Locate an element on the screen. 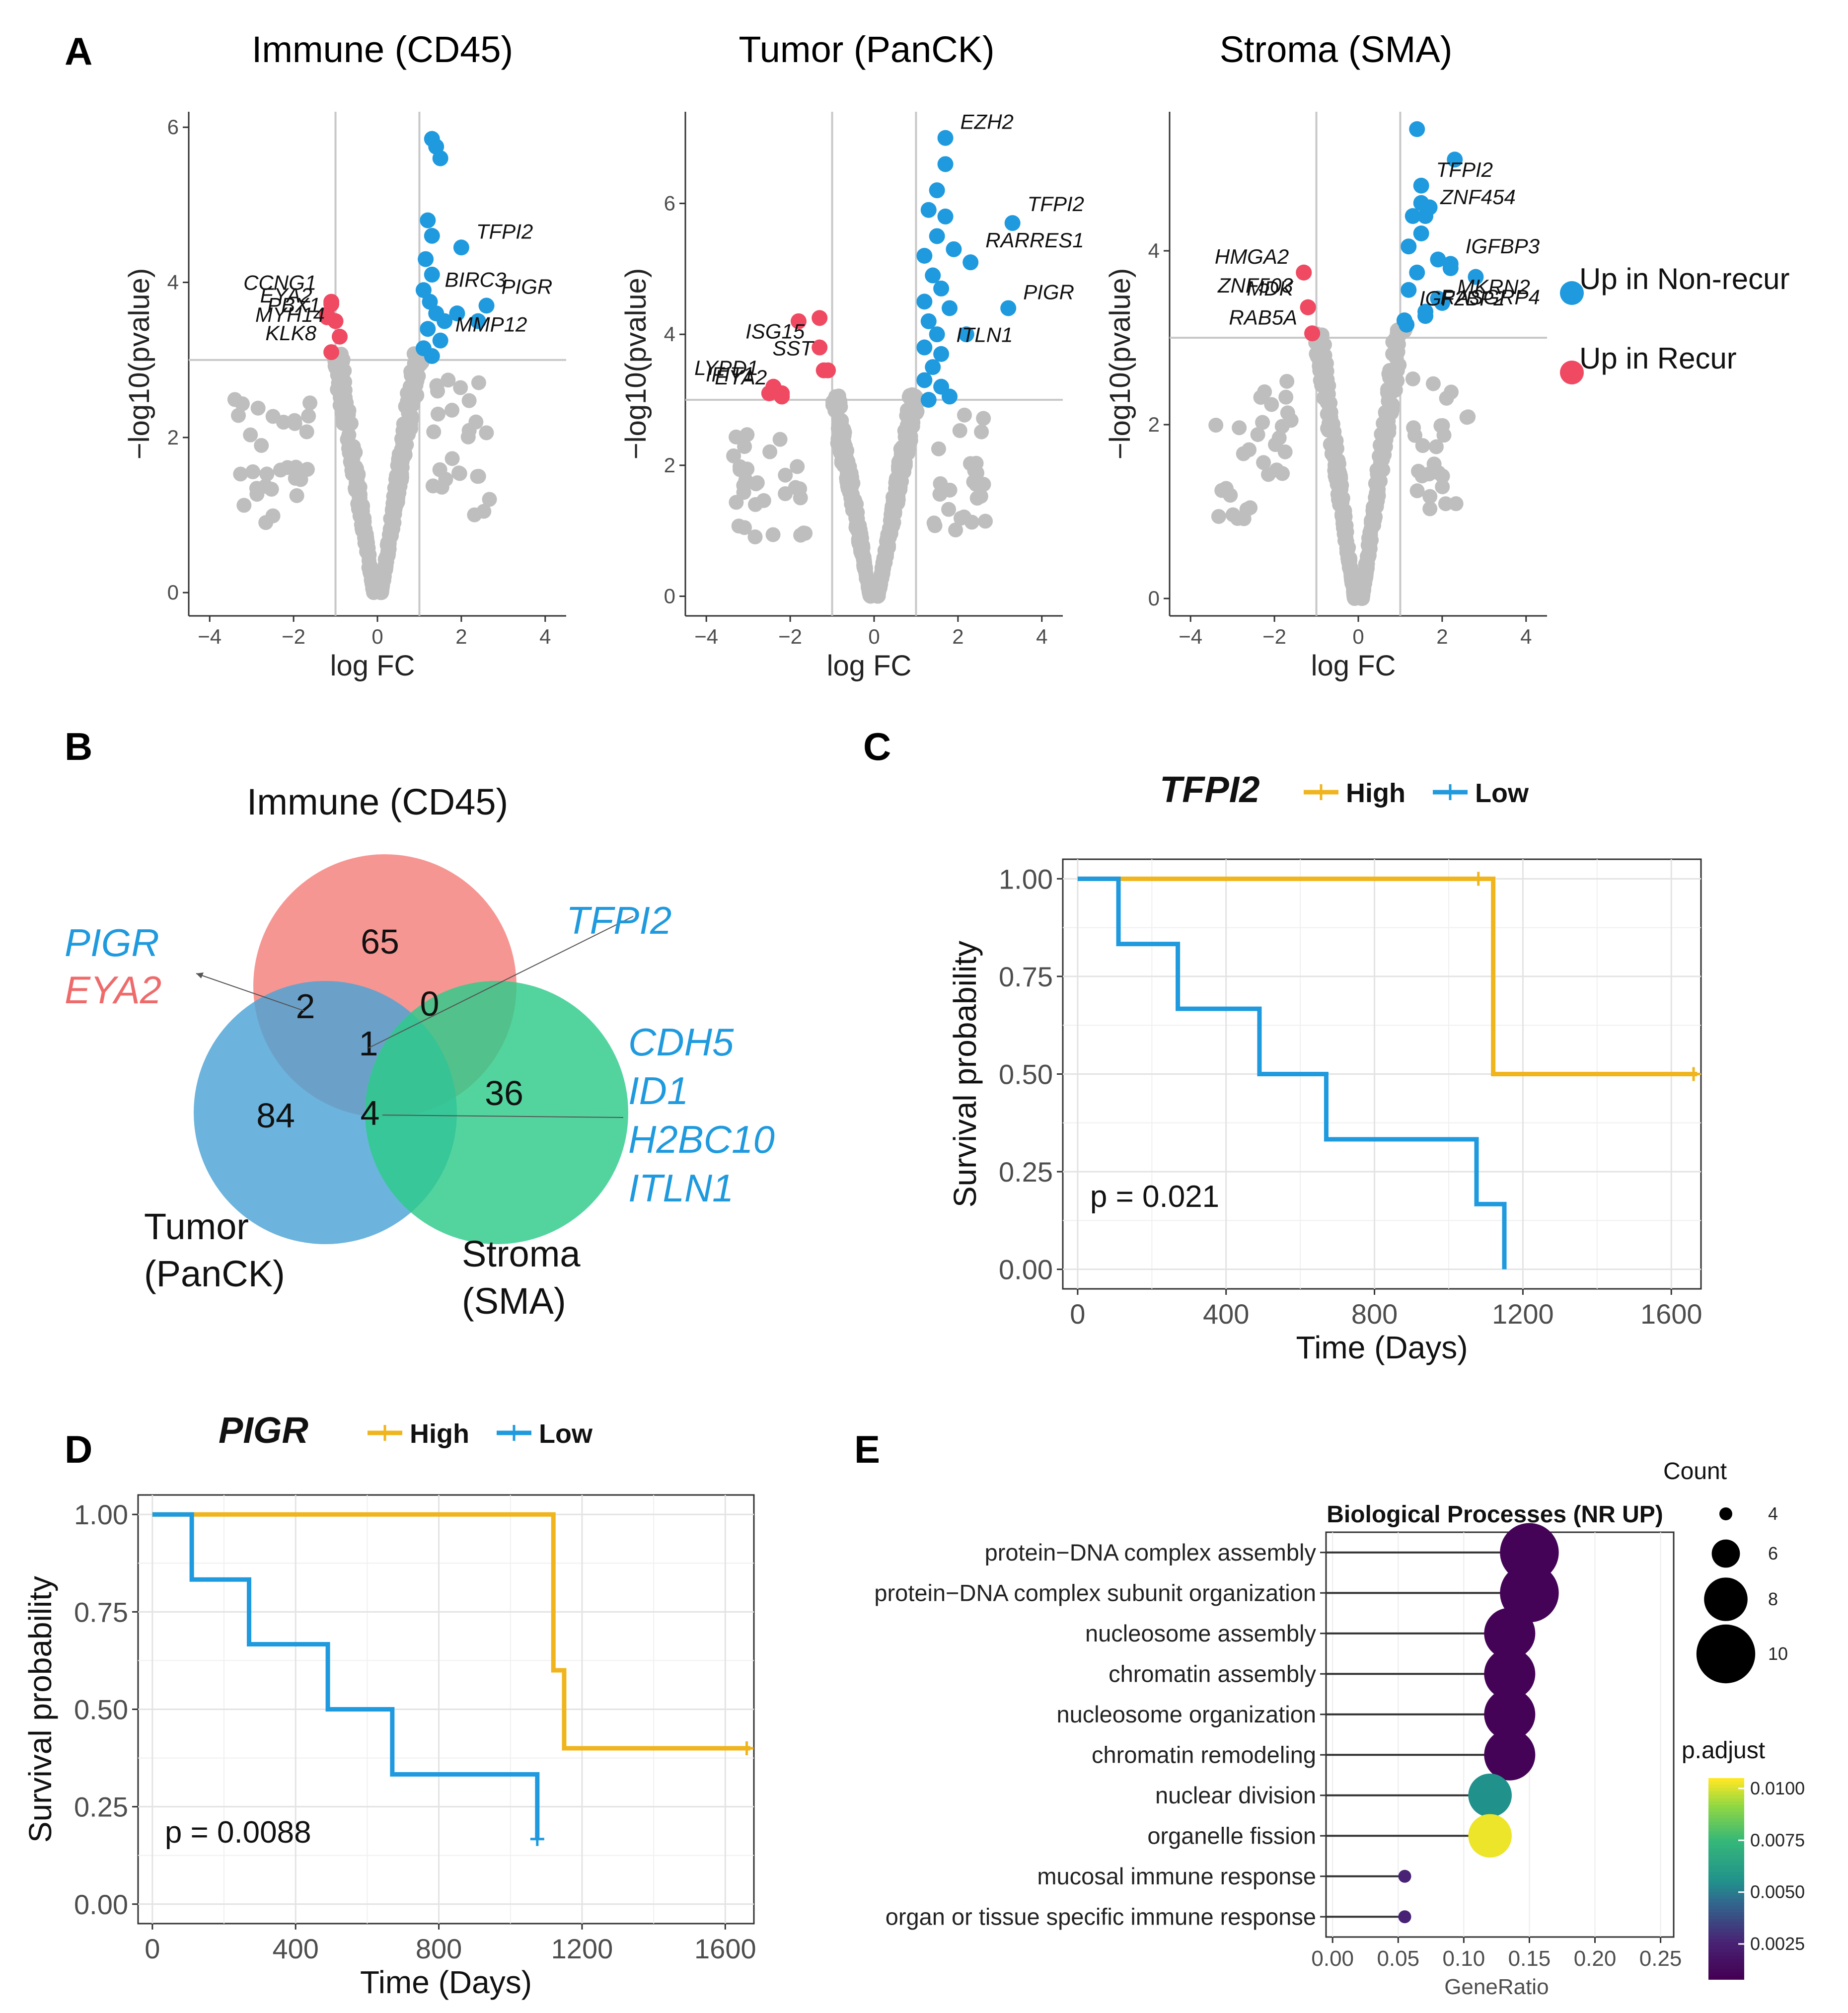  go-term-label: protein−DNA complex subunit organization is located at coordinates (1095, 1593).